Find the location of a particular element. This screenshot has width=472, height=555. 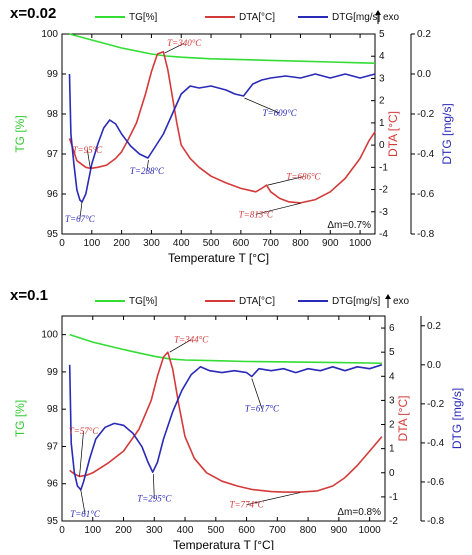

mass-change-label: Δm=0.7% is located at coordinates (349, 225).